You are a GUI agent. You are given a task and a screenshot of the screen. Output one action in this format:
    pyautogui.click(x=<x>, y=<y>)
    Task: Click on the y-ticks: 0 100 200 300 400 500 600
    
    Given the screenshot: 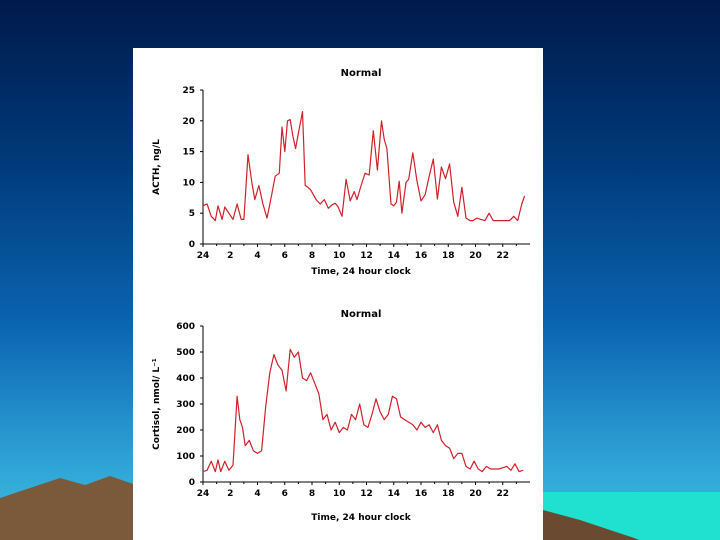 What is the action you would take?
    pyautogui.click(x=189, y=405)
    